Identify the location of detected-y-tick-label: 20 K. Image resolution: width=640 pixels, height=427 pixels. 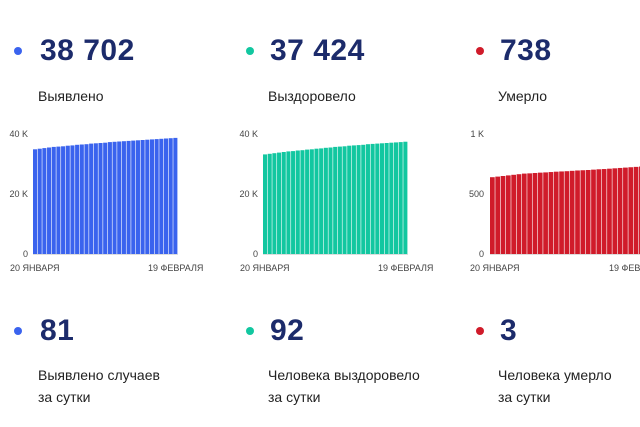
(18, 194).